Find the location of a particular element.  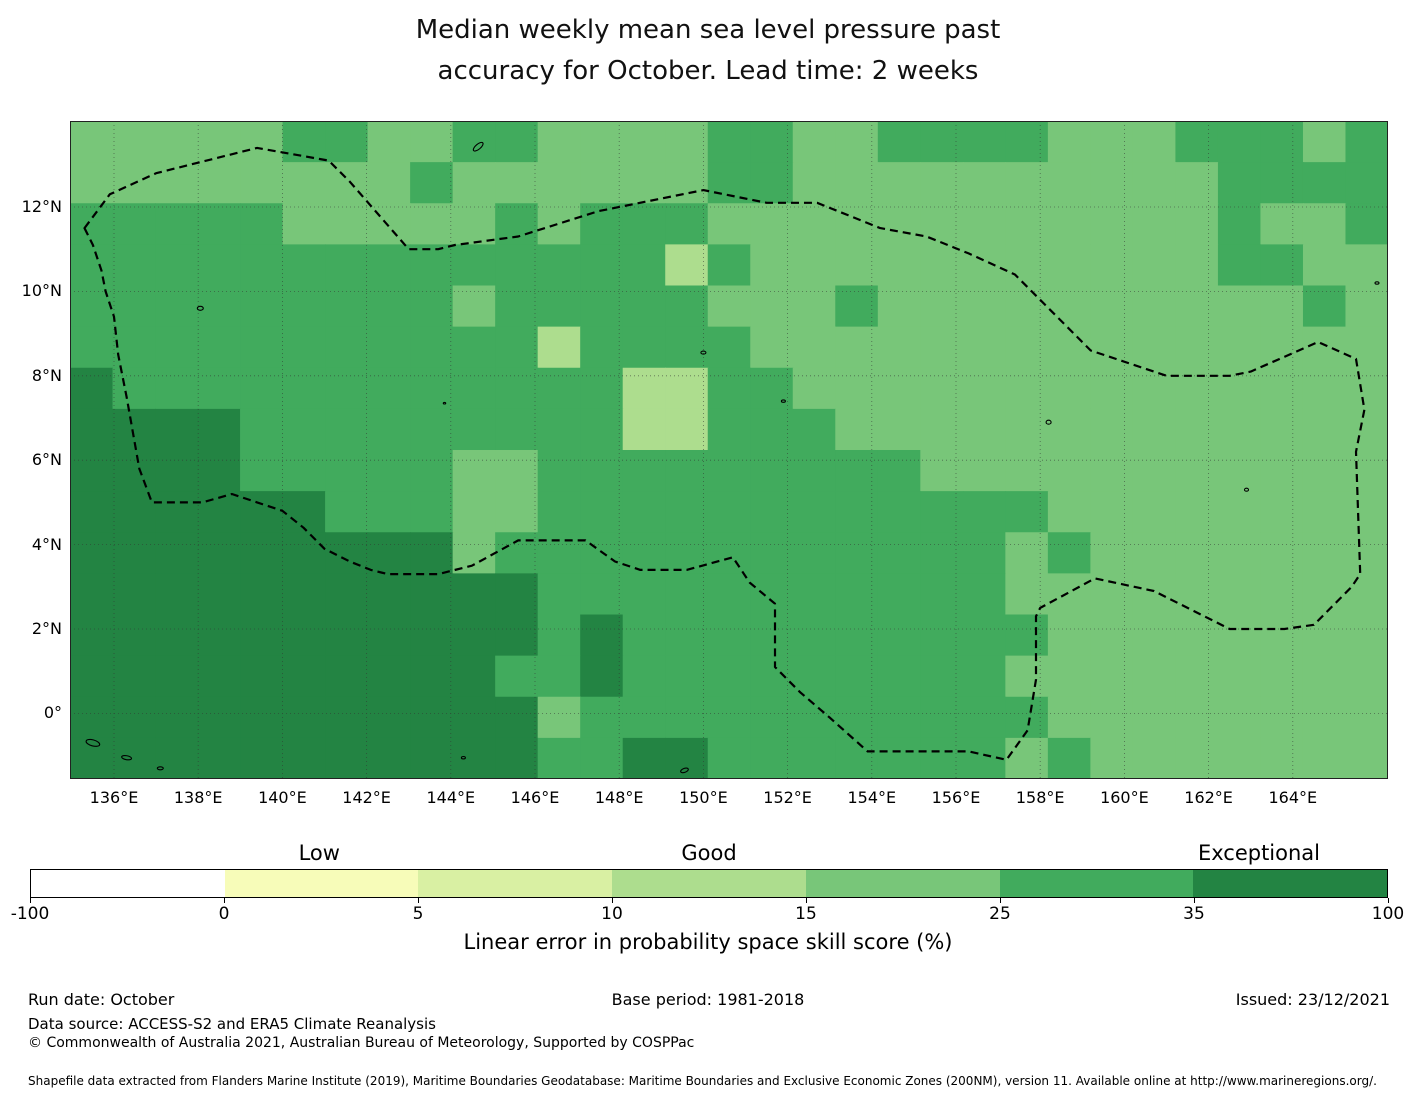

base-period-text: Base period: 1981-2018 is located at coordinates (708, 999).